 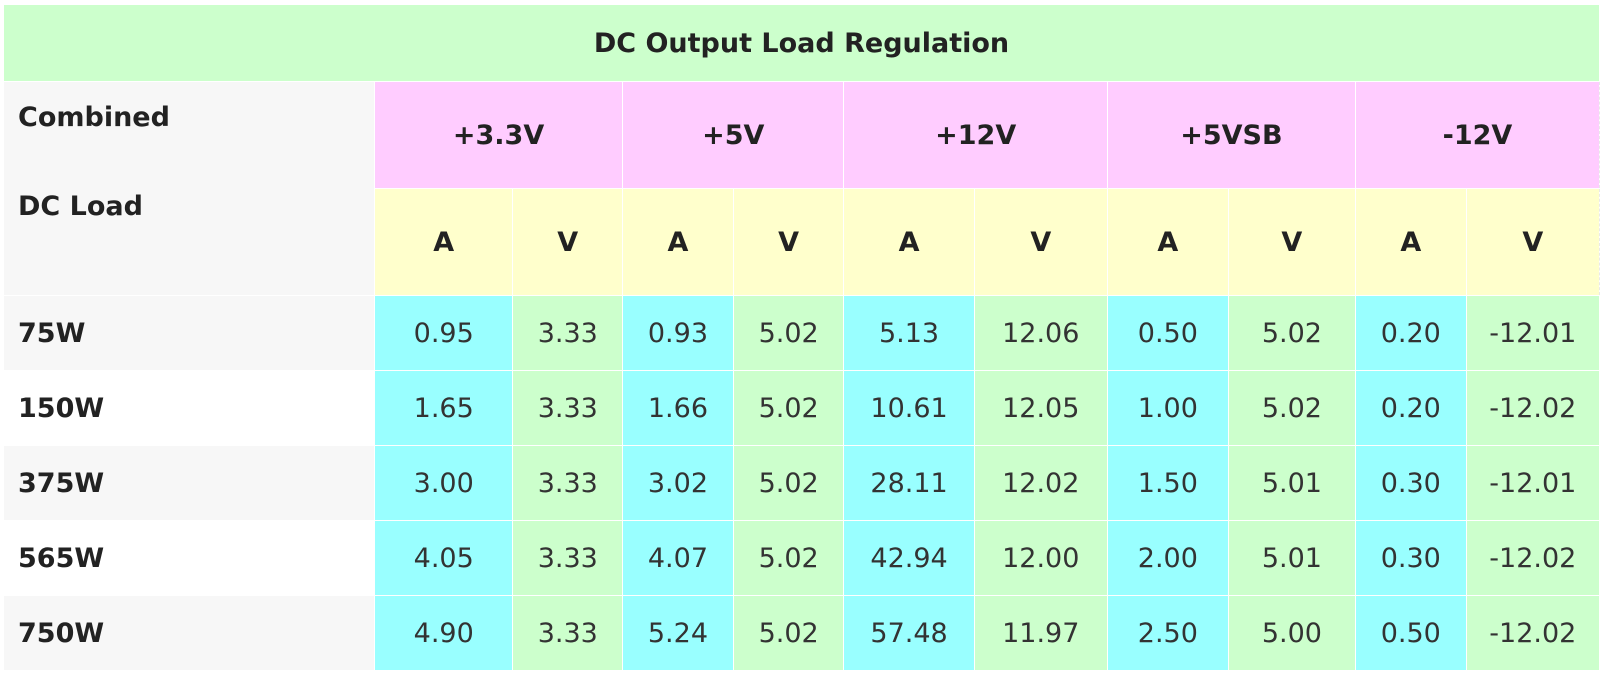 I want to click on amps-cell: 4.90, so click(x=444, y=633).